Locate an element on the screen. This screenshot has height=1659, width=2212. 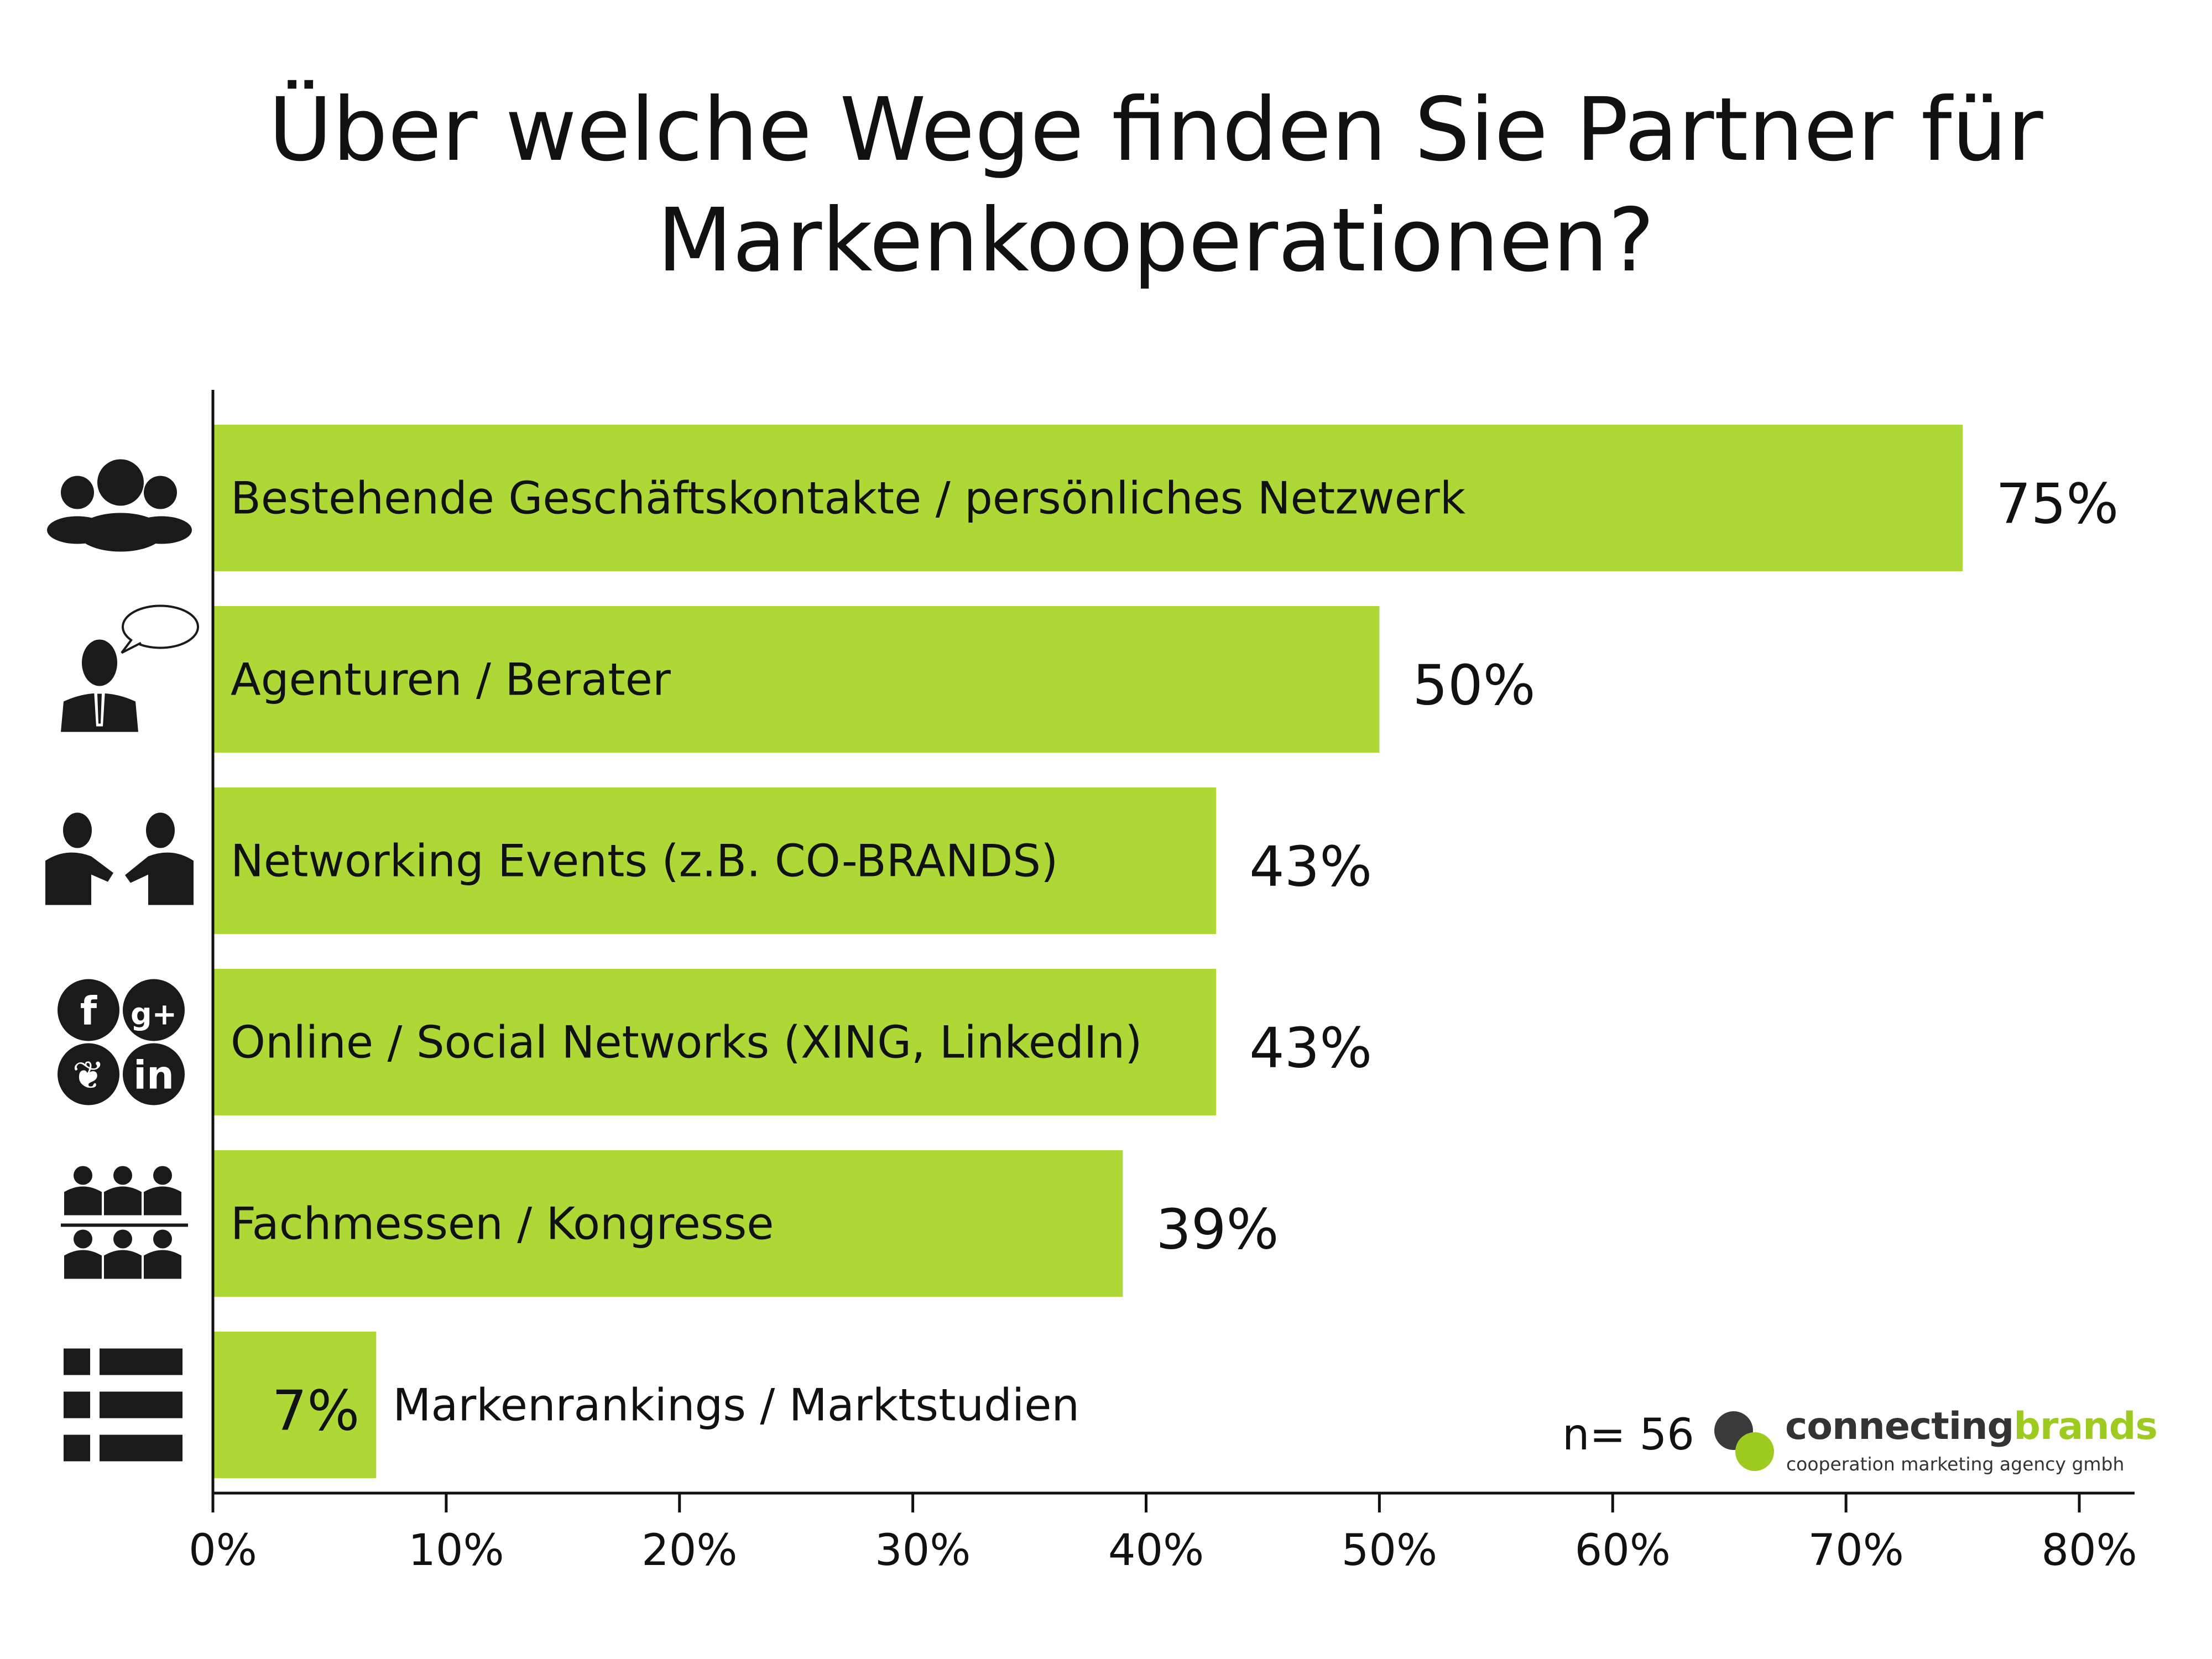
bar-category-label: Agenturen / Berater is located at coordinates (451, 680).